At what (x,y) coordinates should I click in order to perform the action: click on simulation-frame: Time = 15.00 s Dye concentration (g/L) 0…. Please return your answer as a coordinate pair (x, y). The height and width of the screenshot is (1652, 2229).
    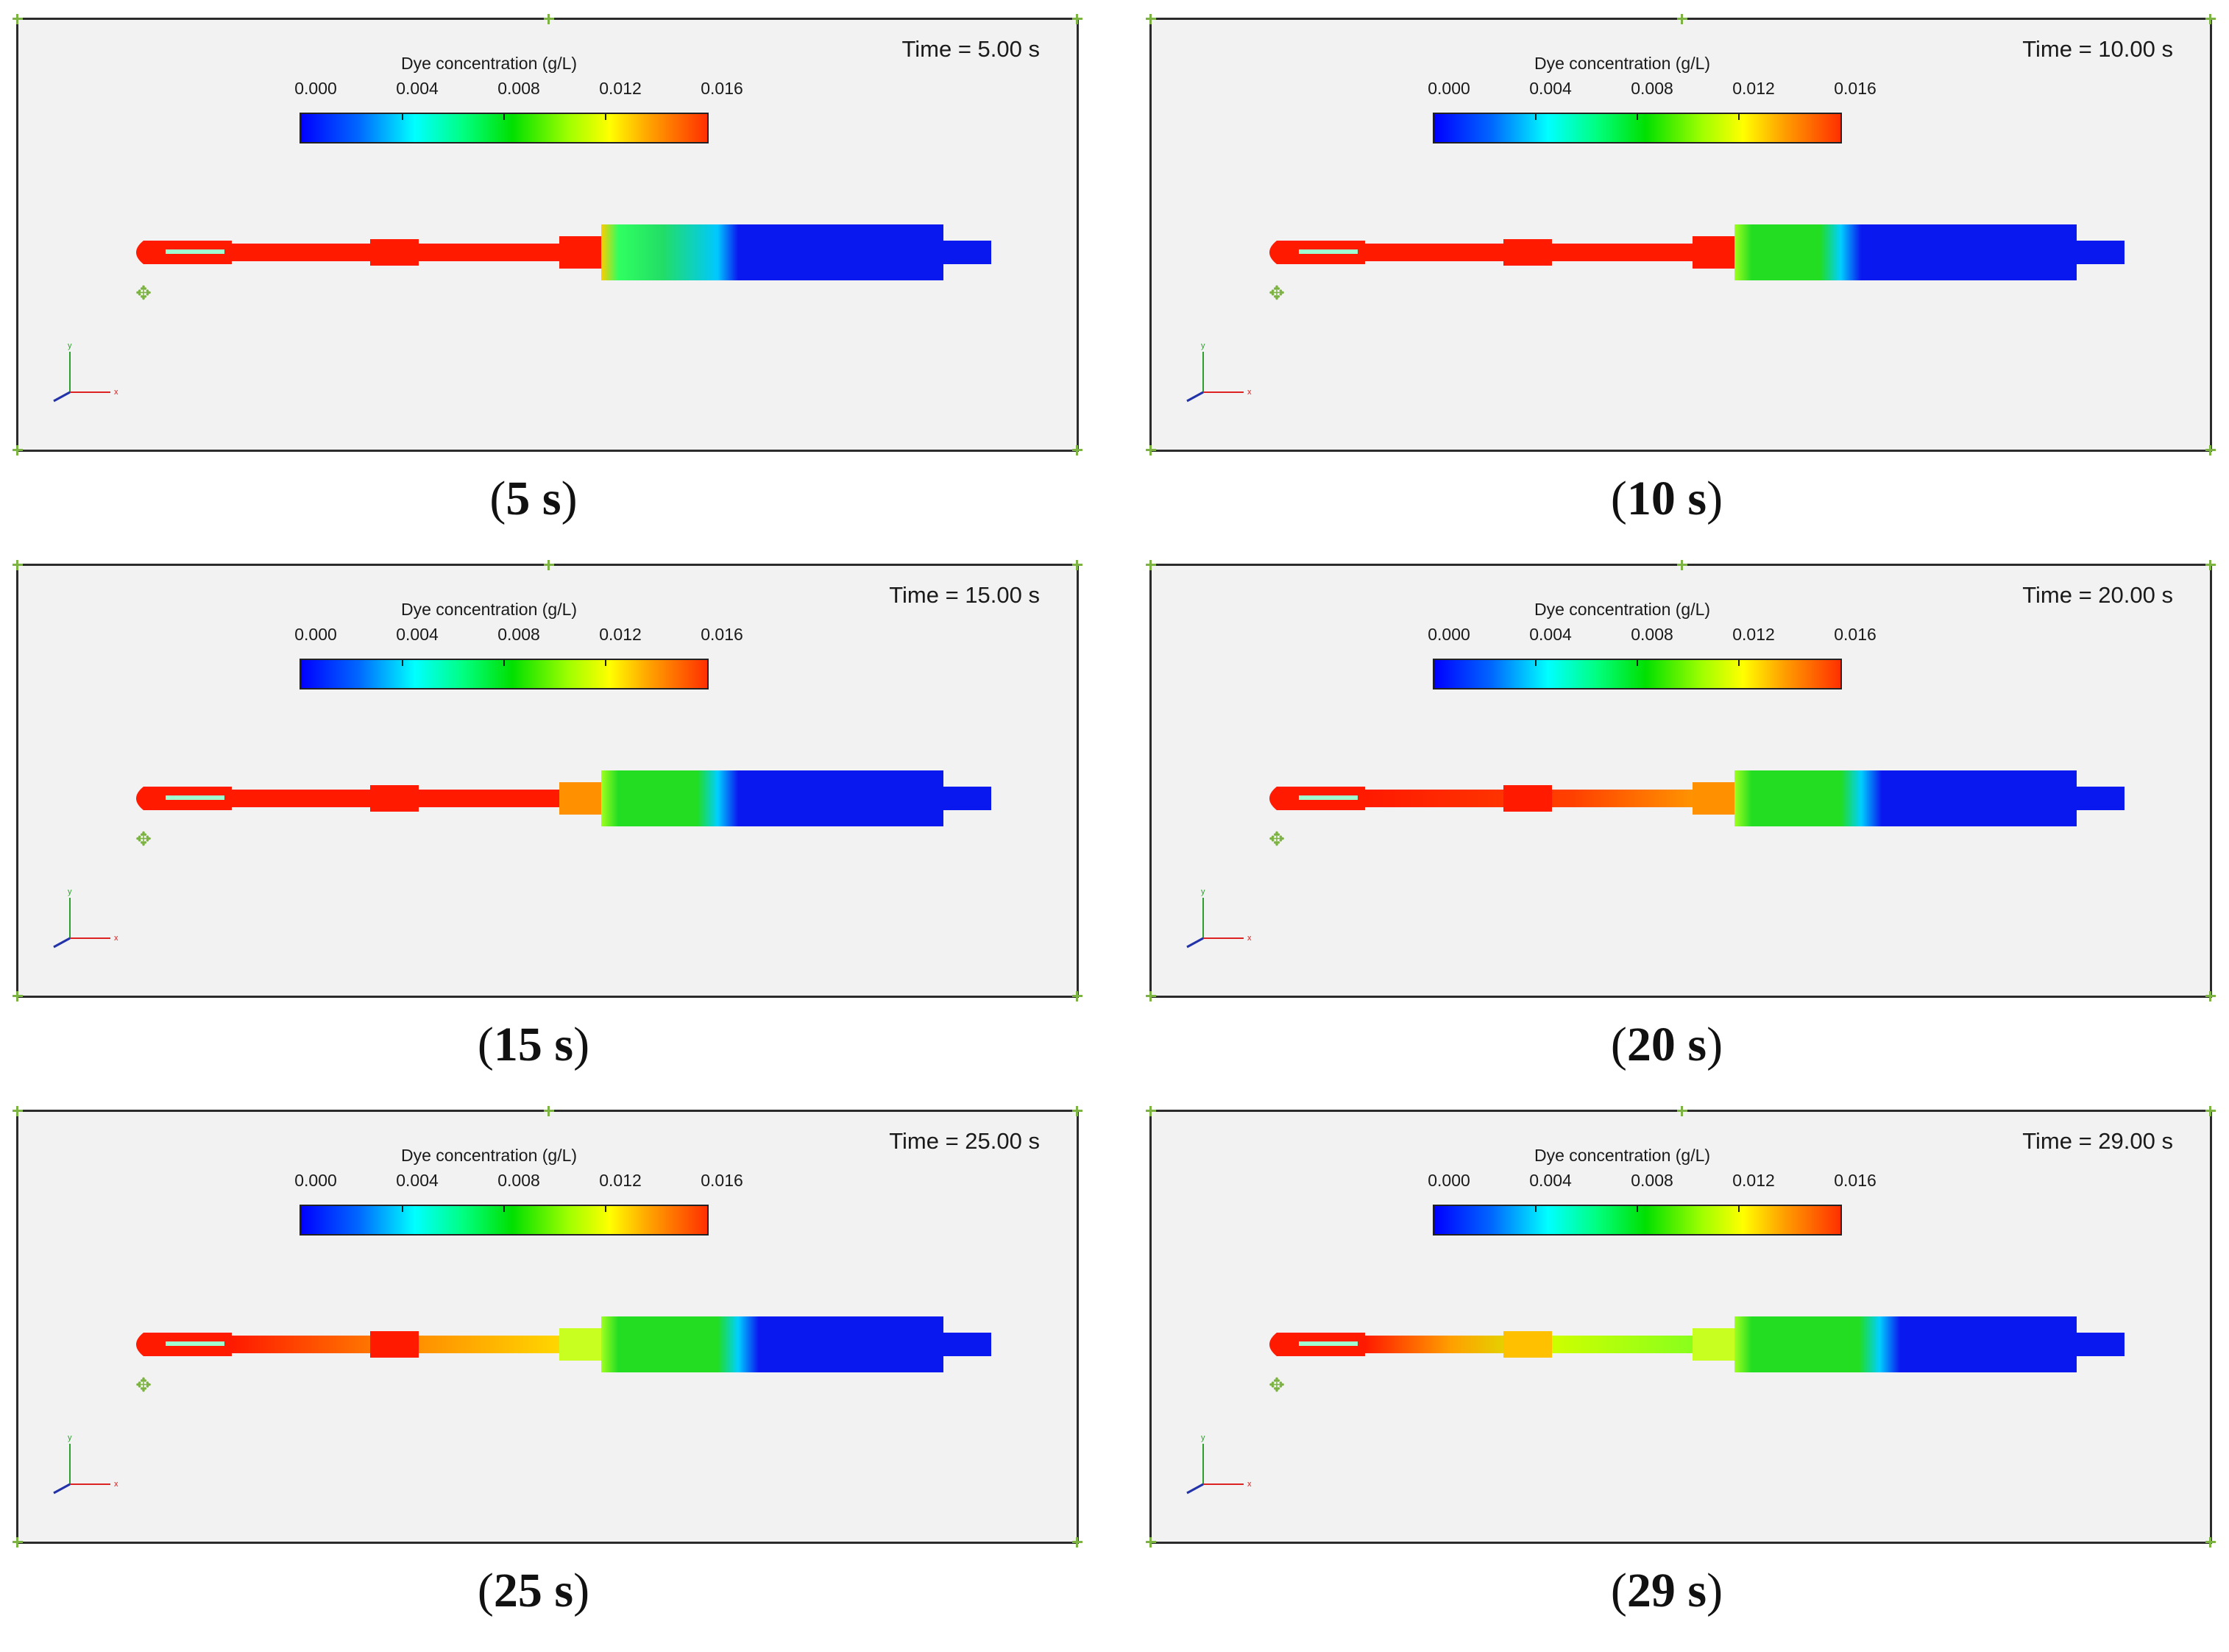
    Looking at the image, I should click on (547, 781).